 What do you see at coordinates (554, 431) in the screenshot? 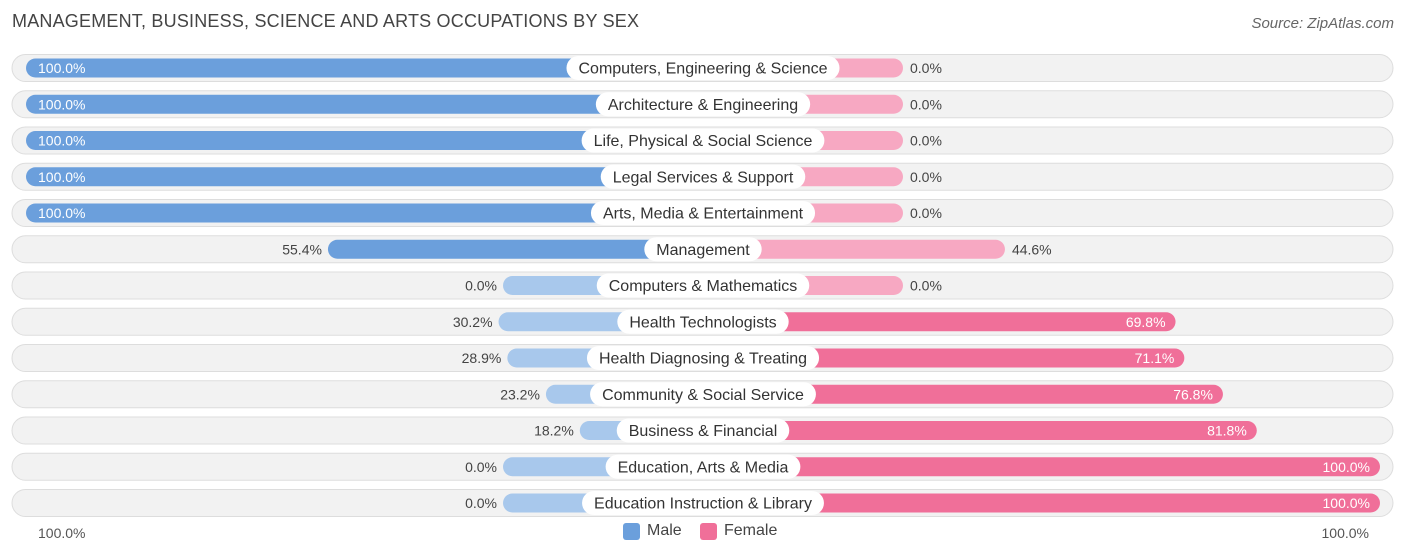
I see `value-label-male: 18.2%` at bounding box center [554, 431].